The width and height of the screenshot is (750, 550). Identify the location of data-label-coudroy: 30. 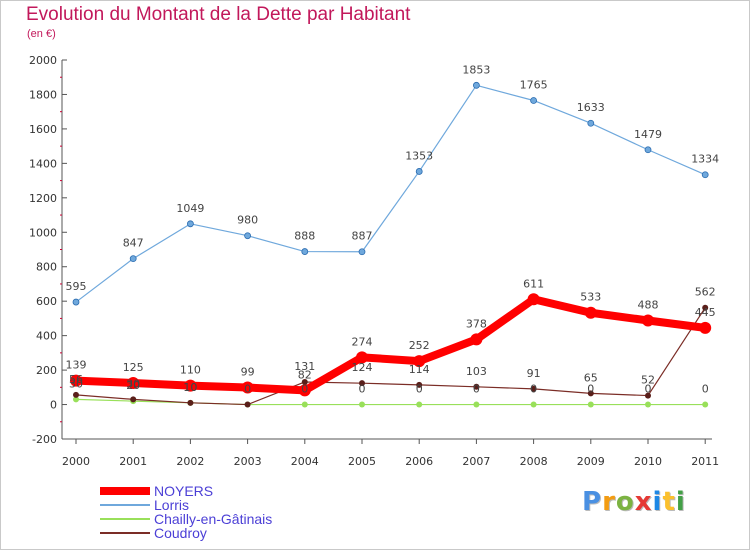
(133, 383).